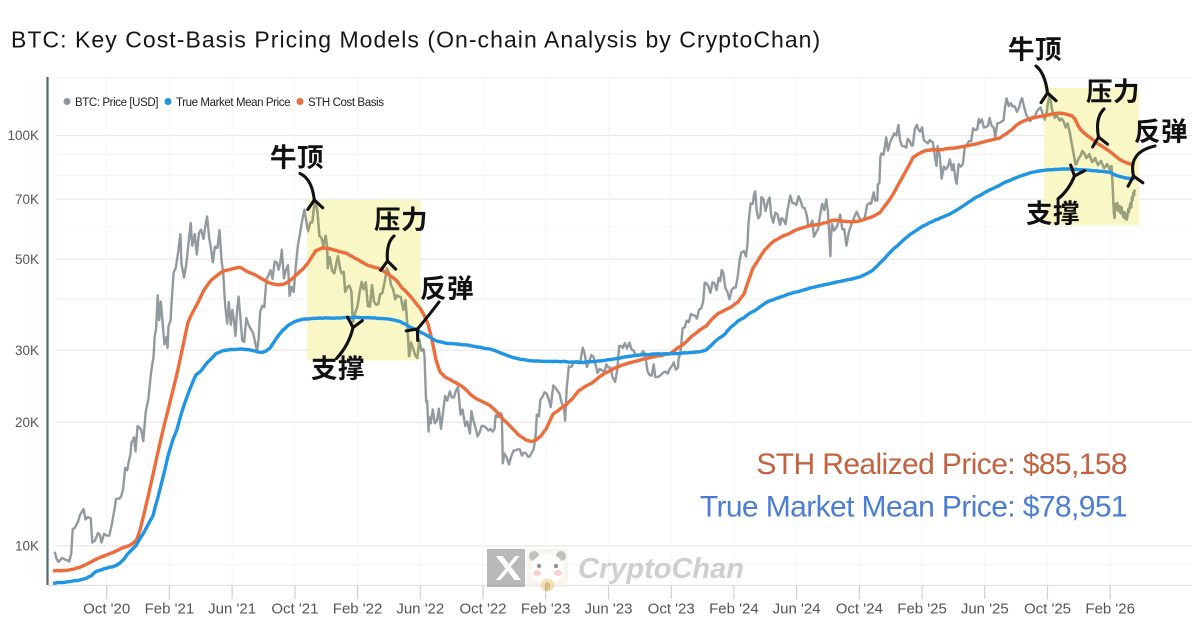  Describe the element at coordinates (546, 609) in the screenshot. I see `svg-text: Feb '23` at that location.